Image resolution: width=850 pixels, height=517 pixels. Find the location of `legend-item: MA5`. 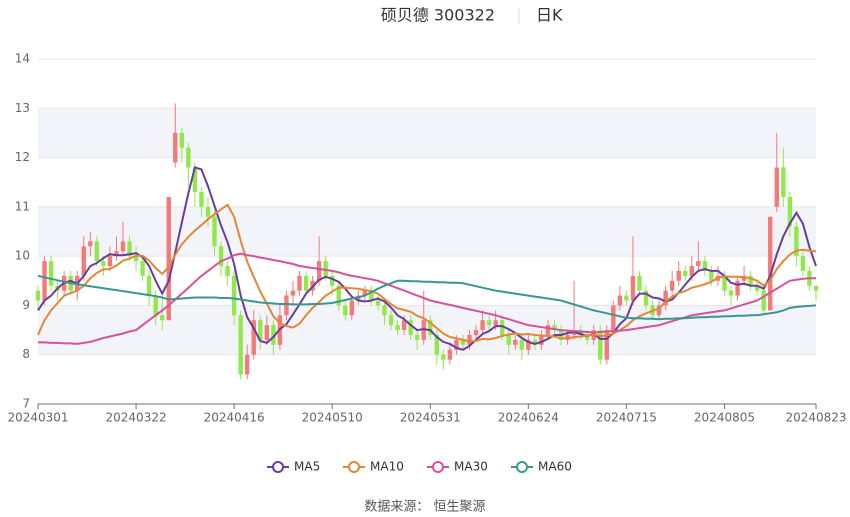

legend-item: MA5 is located at coordinates (293, 467).